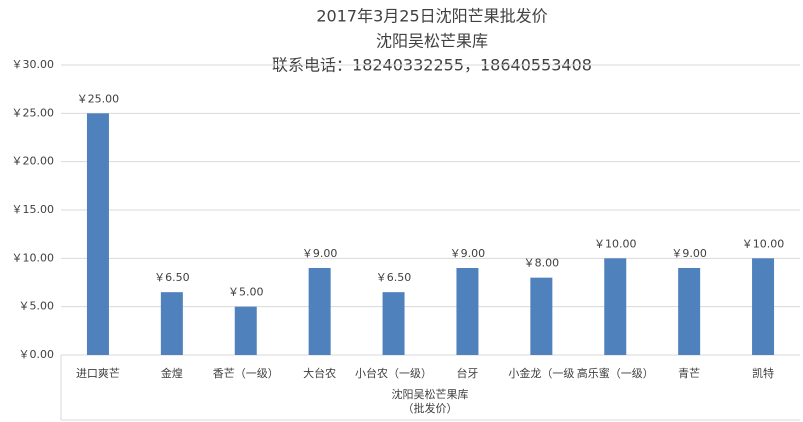 This screenshot has height=422, width=803. I want to click on x-tick-label: 高乐蜜（一级）, so click(615, 373).